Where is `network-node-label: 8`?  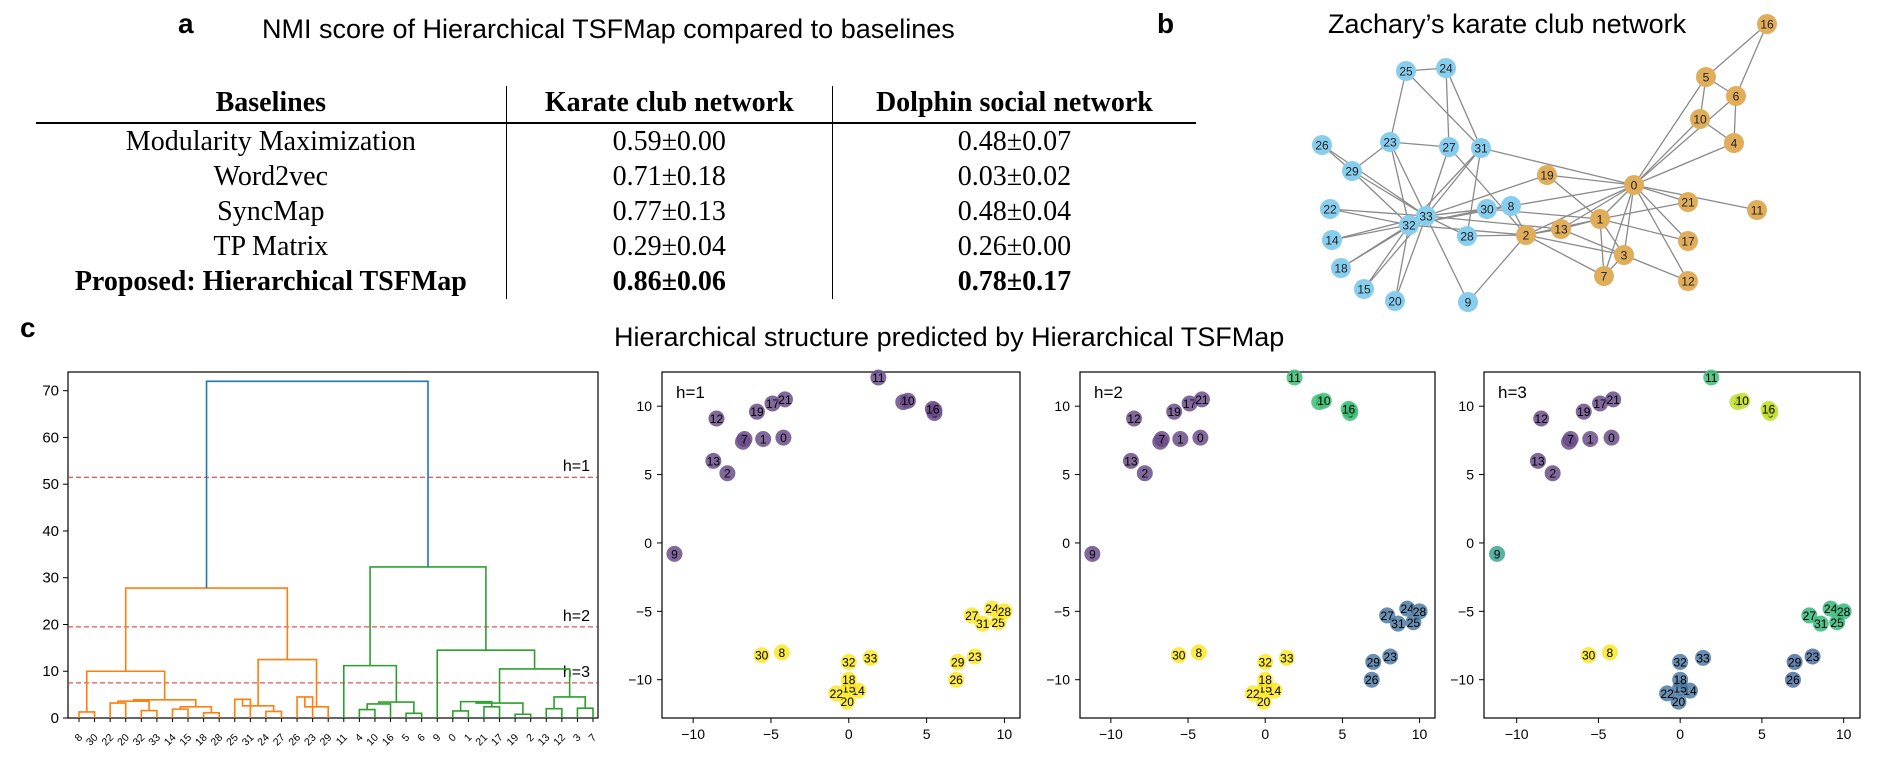
network-node-label: 8 is located at coordinates (1511, 207).